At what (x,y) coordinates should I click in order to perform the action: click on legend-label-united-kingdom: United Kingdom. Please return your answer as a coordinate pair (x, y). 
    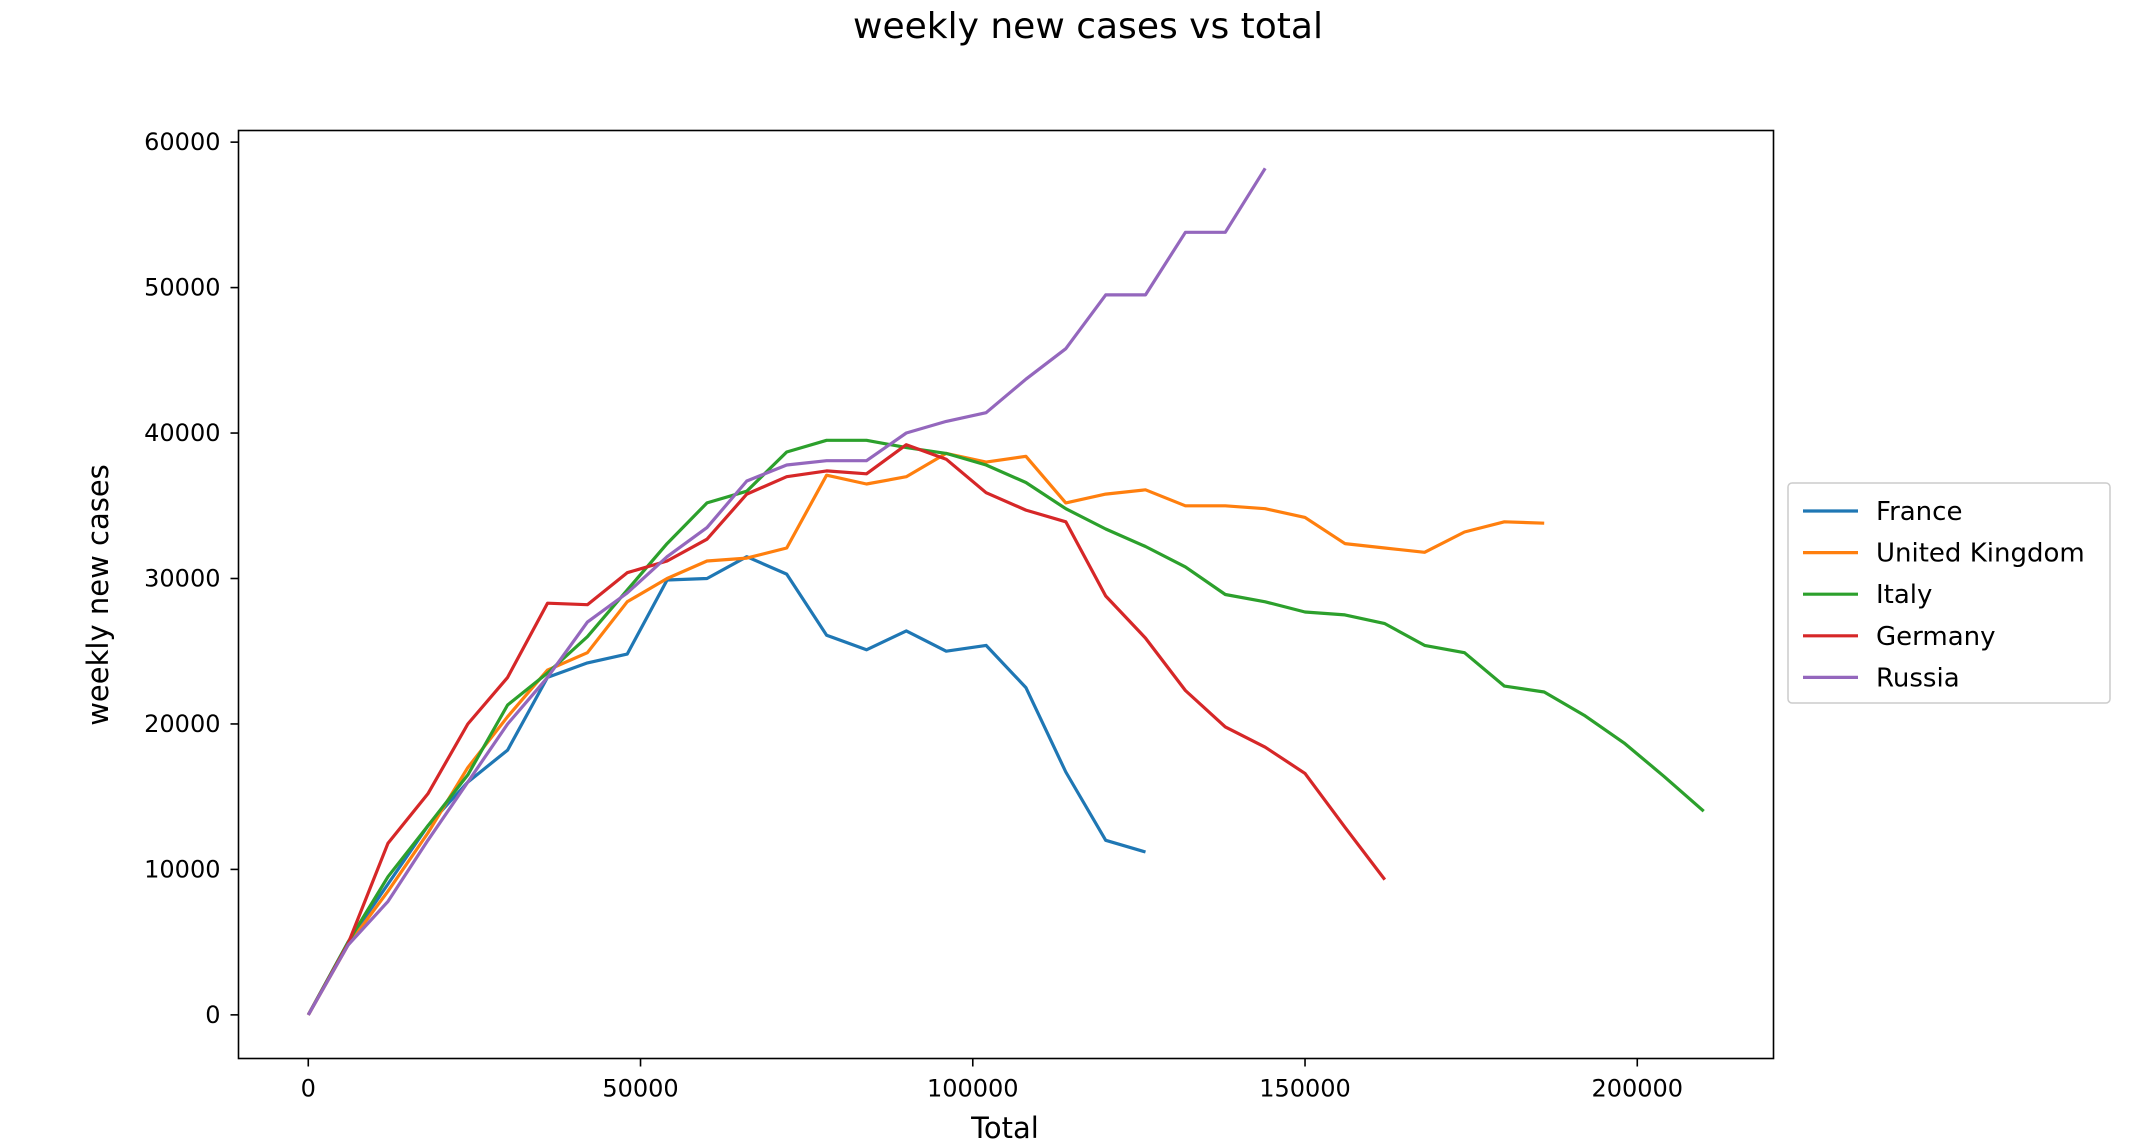
    Looking at the image, I should click on (1980, 554).